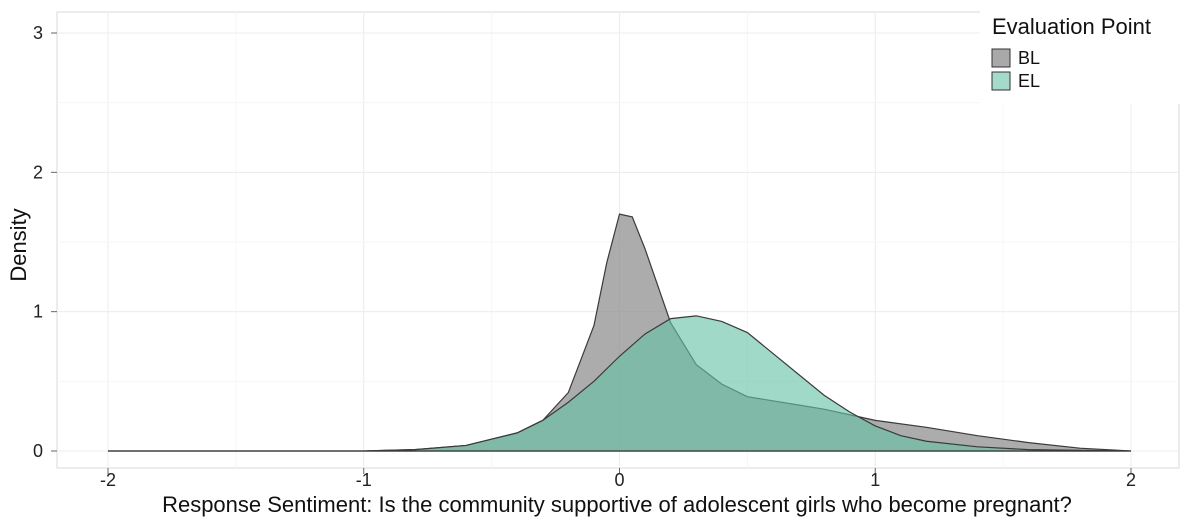 The height and width of the screenshot is (525, 1188). What do you see at coordinates (18, 244) in the screenshot?
I see `y-axis-title: Density` at bounding box center [18, 244].